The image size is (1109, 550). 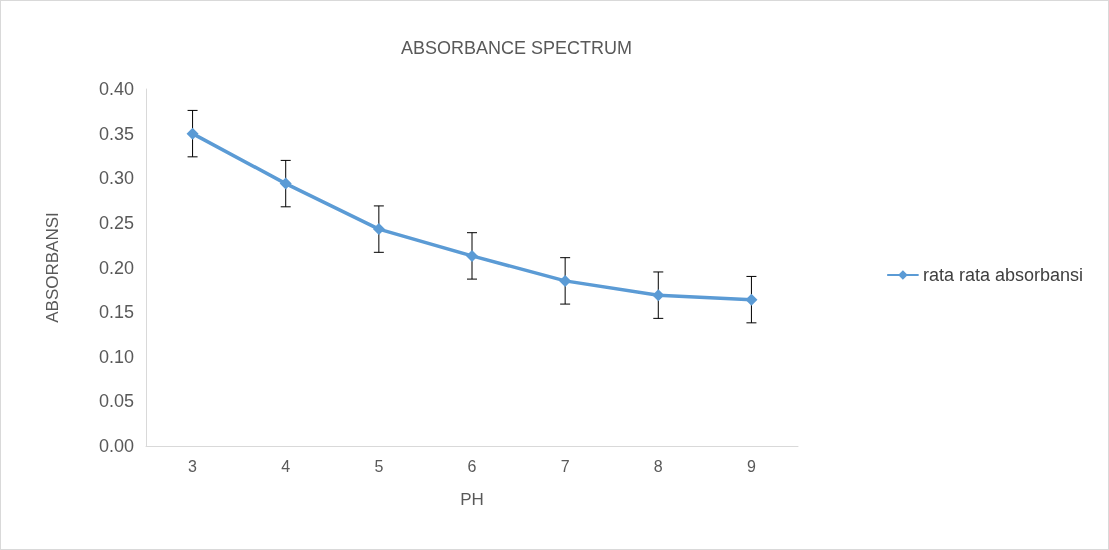 What do you see at coordinates (379, 466) in the screenshot?
I see `x-tick-label: 5` at bounding box center [379, 466].